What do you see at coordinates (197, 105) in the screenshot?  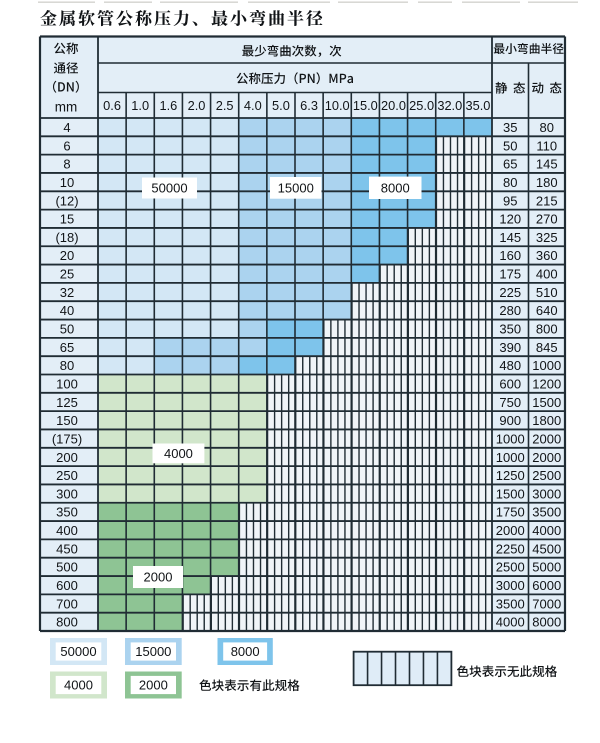 I see `svg-text: 2.0` at bounding box center [197, 105].